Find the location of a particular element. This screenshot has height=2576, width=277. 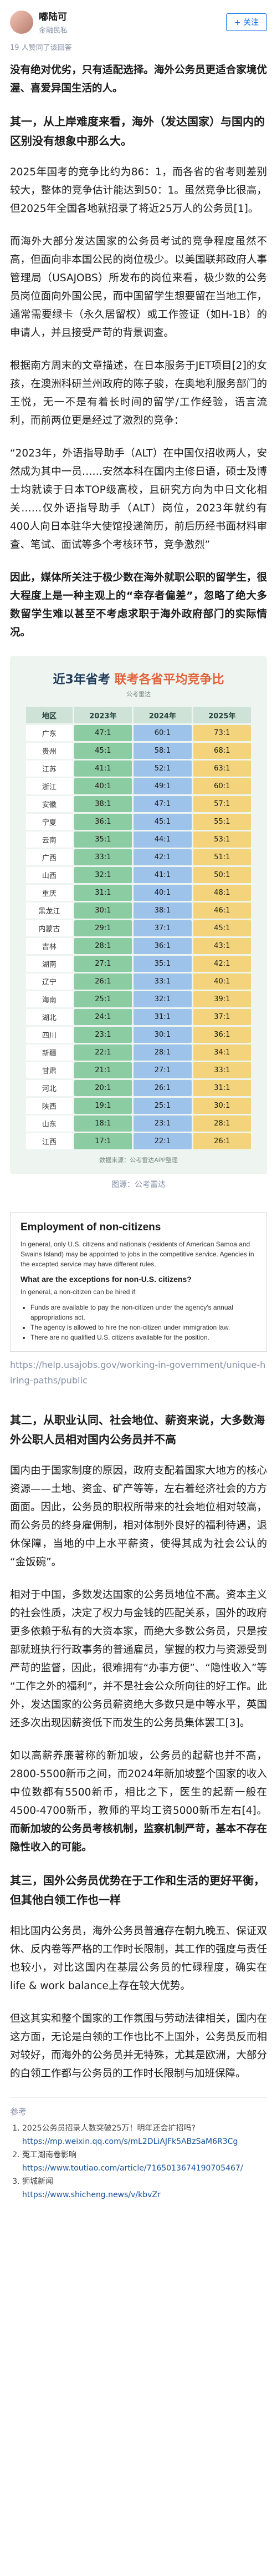

table-cell: 22:1 is located at coordinates (163, 1141).